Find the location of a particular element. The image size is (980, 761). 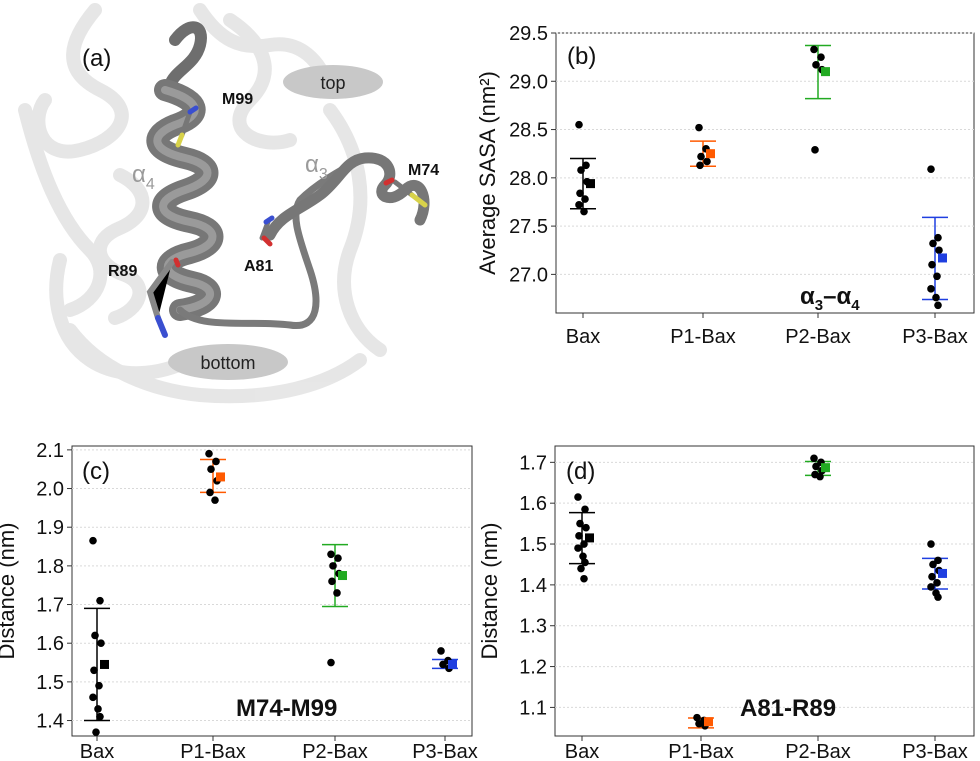

side-chains is located at coordinates (287, 221).